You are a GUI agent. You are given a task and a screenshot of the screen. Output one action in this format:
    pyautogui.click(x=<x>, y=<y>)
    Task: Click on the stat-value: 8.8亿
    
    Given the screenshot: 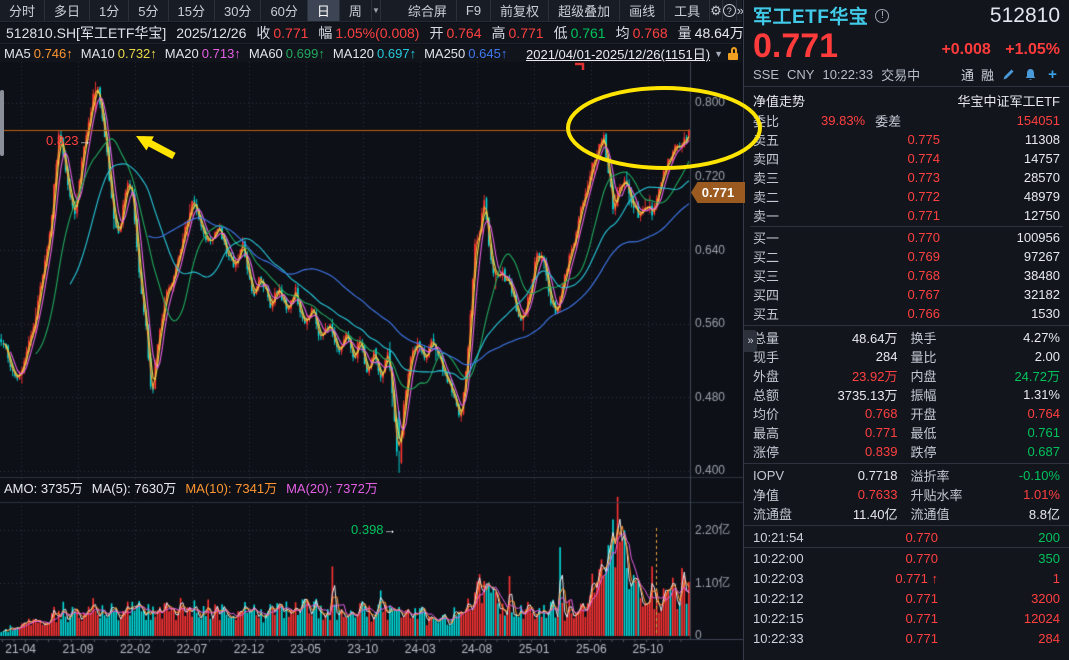 What is the action you would take?
    pyautogui.click(x=1044, y=514)
    